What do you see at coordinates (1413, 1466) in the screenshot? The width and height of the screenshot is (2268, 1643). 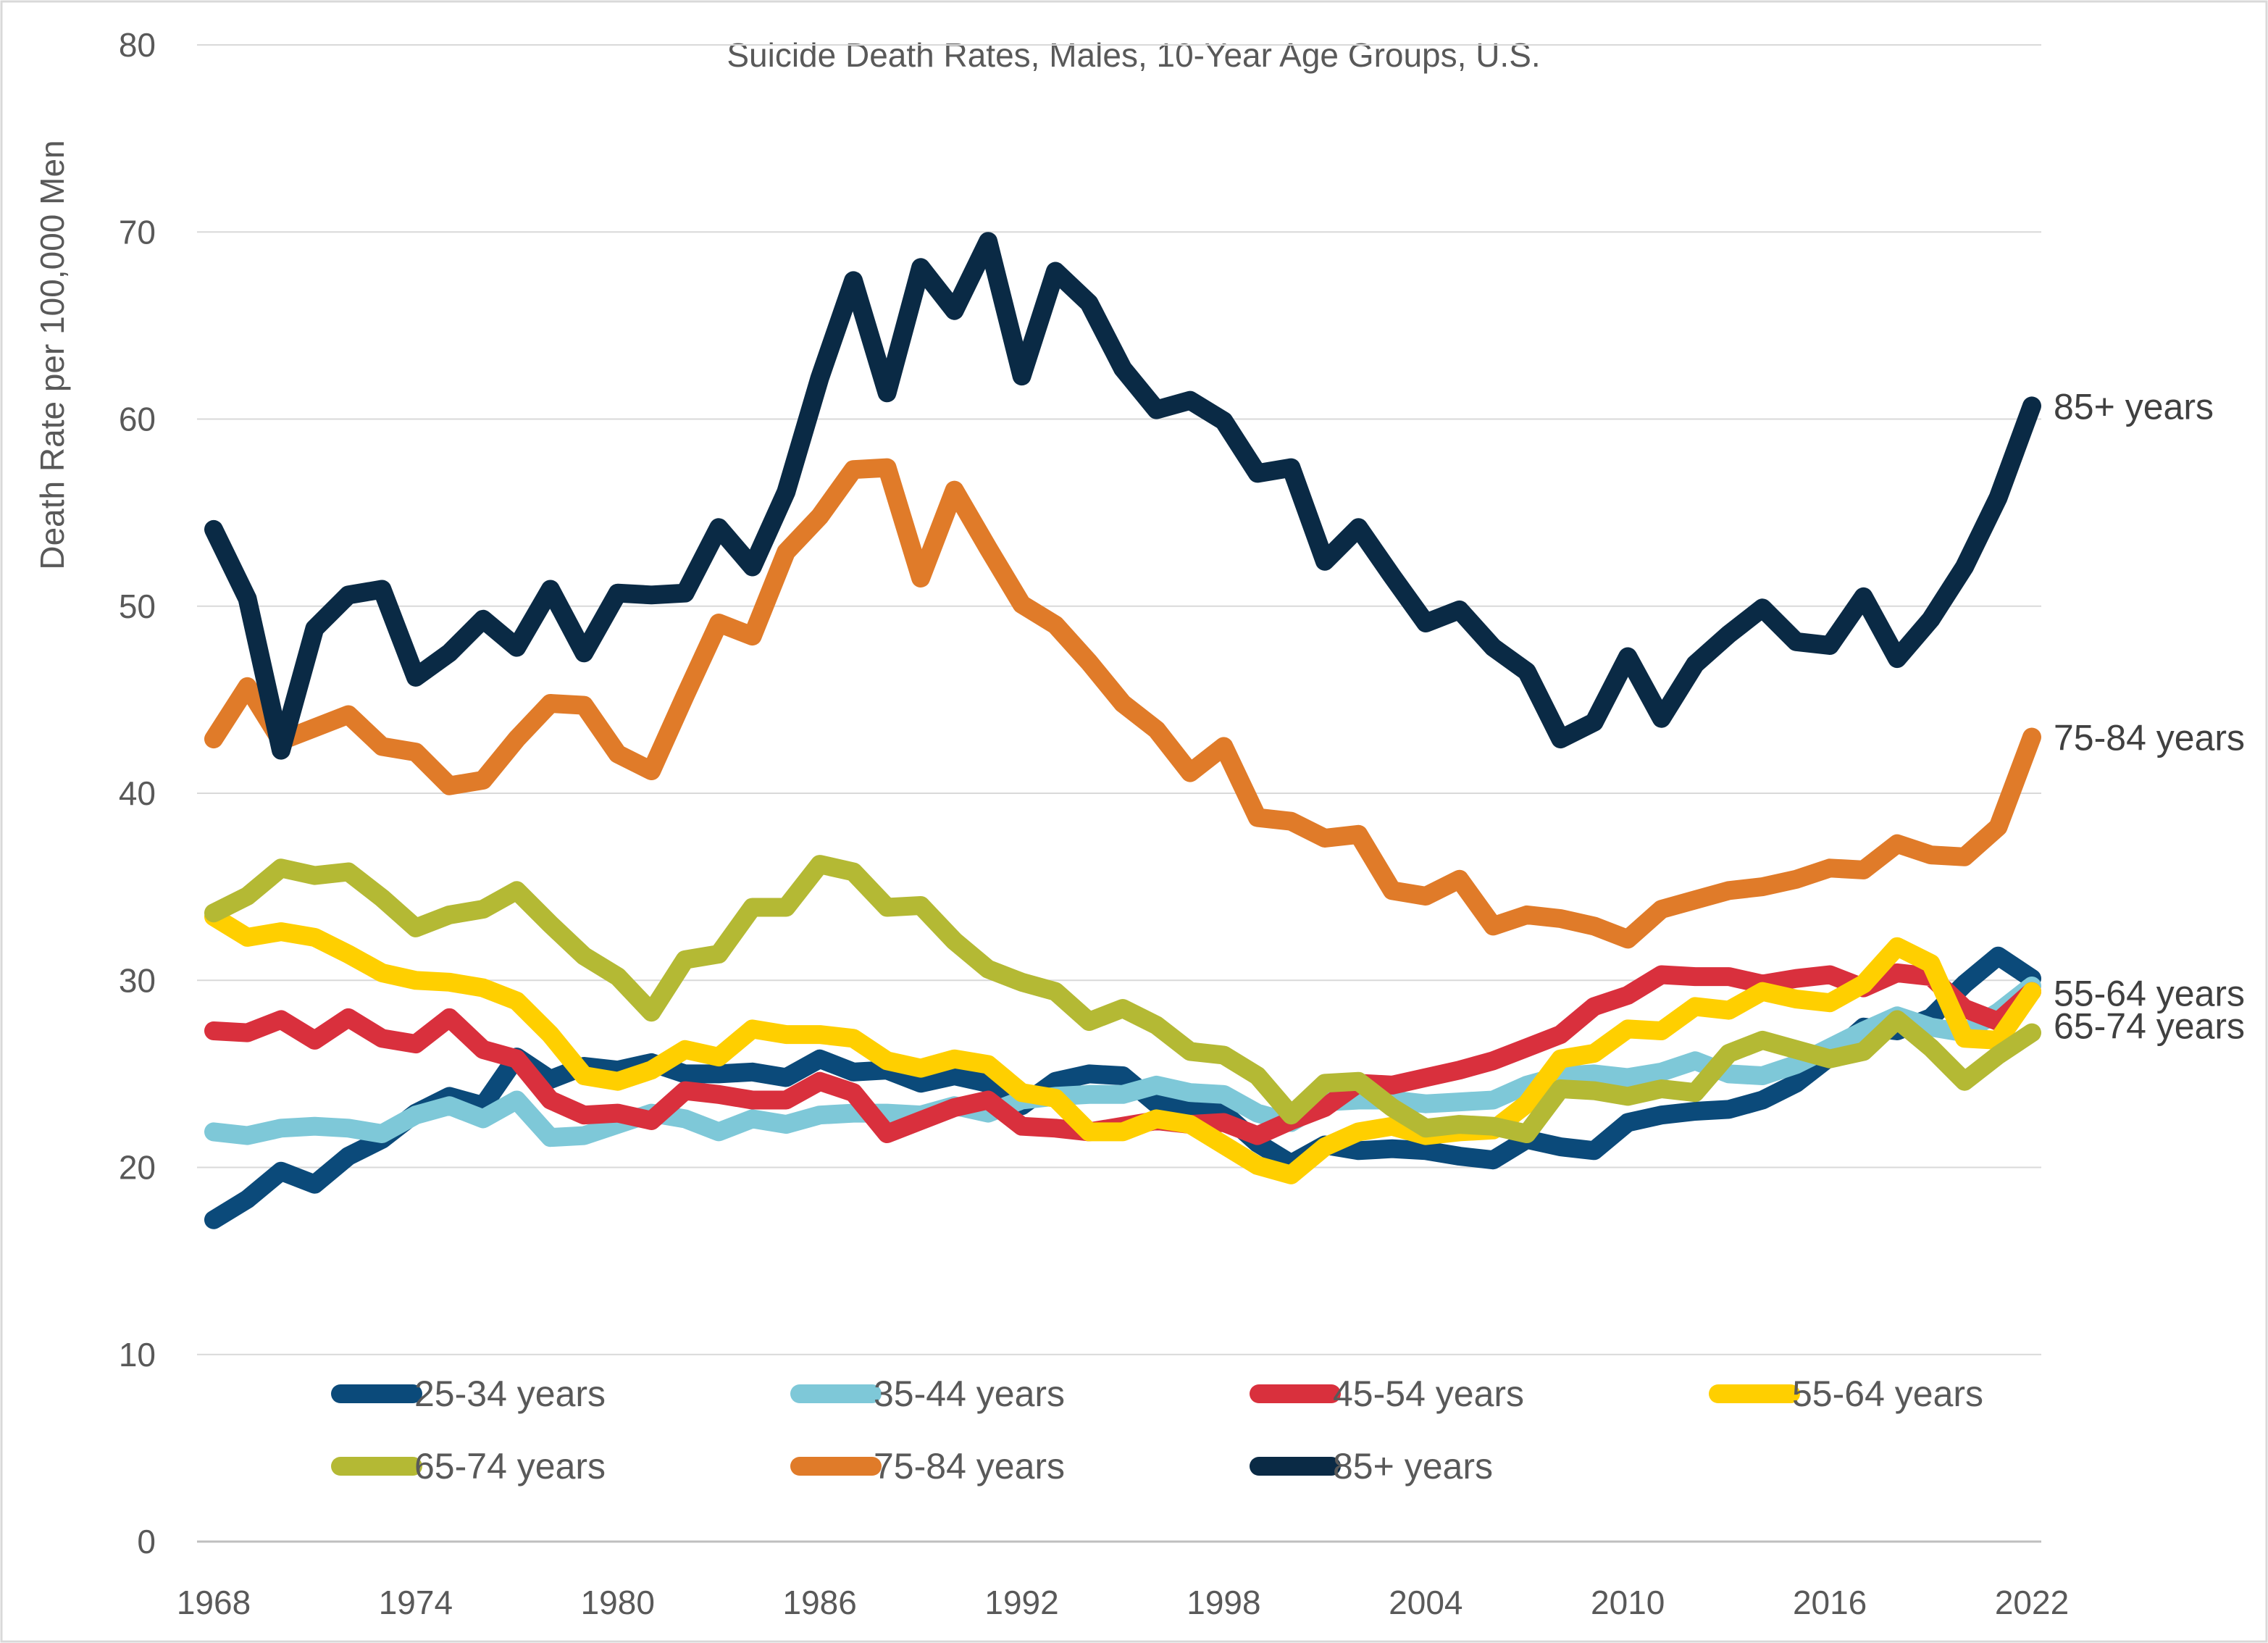 I see `legend-item-label: 85+ years` at bounding box center [1413, 1466].